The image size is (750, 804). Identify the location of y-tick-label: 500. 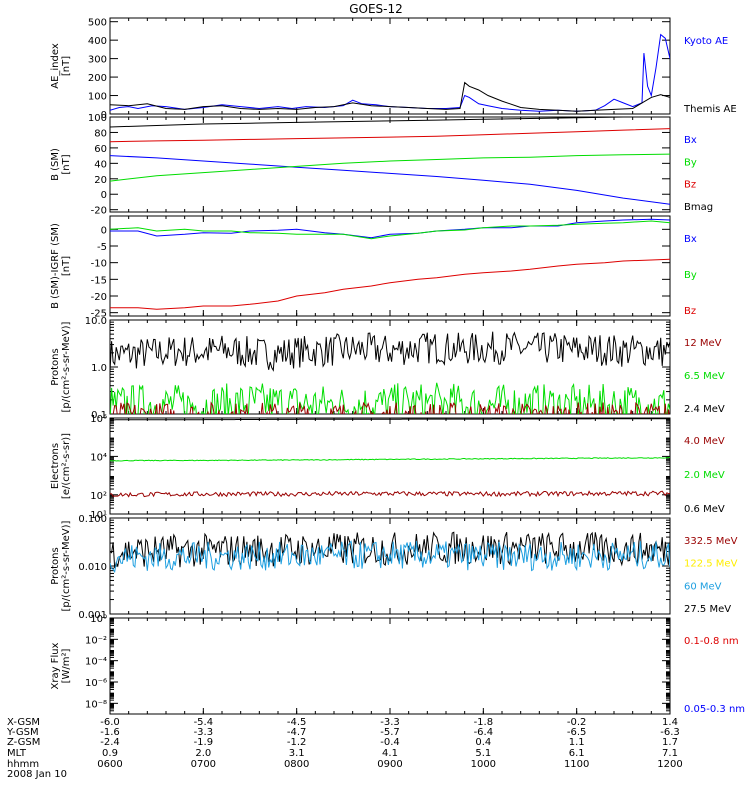
(97, 23).